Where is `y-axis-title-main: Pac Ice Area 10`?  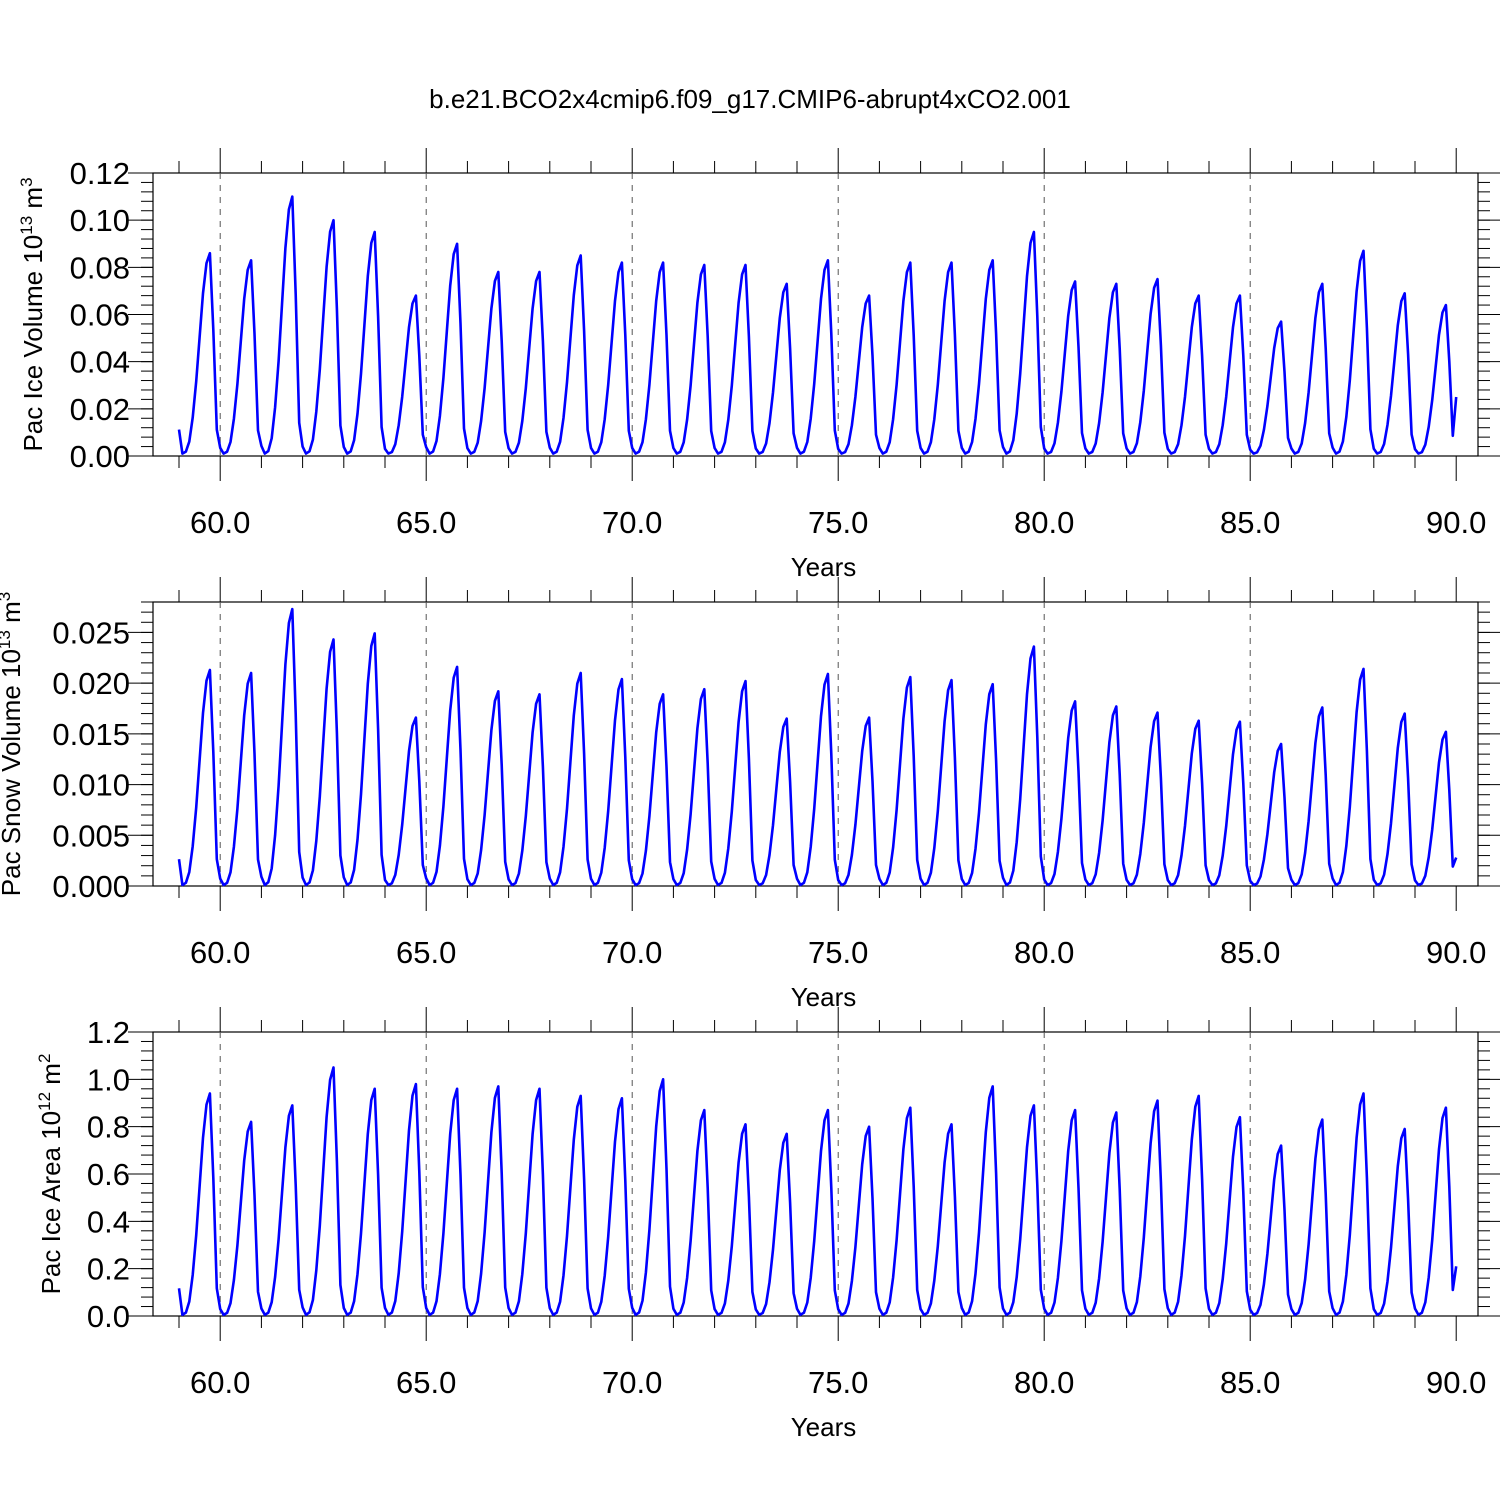
y-axis-title-main: Pac Ice Area 10 is located at coordinates (51, 1203).